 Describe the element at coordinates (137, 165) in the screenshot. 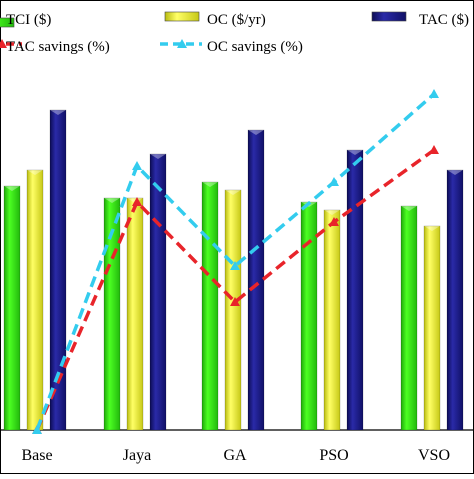

I see `point-oc-savings-jaya` at that location.